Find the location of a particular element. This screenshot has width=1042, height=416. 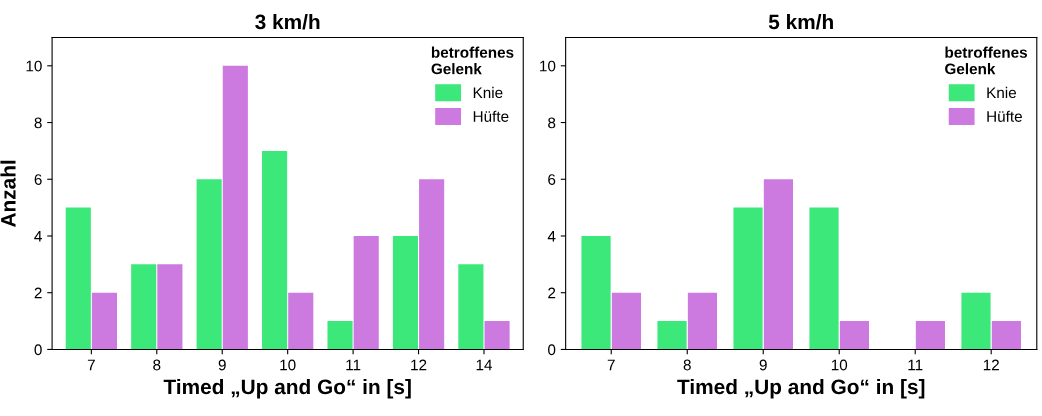

x-tick-label: 14 is located at coordinates (484, 365).